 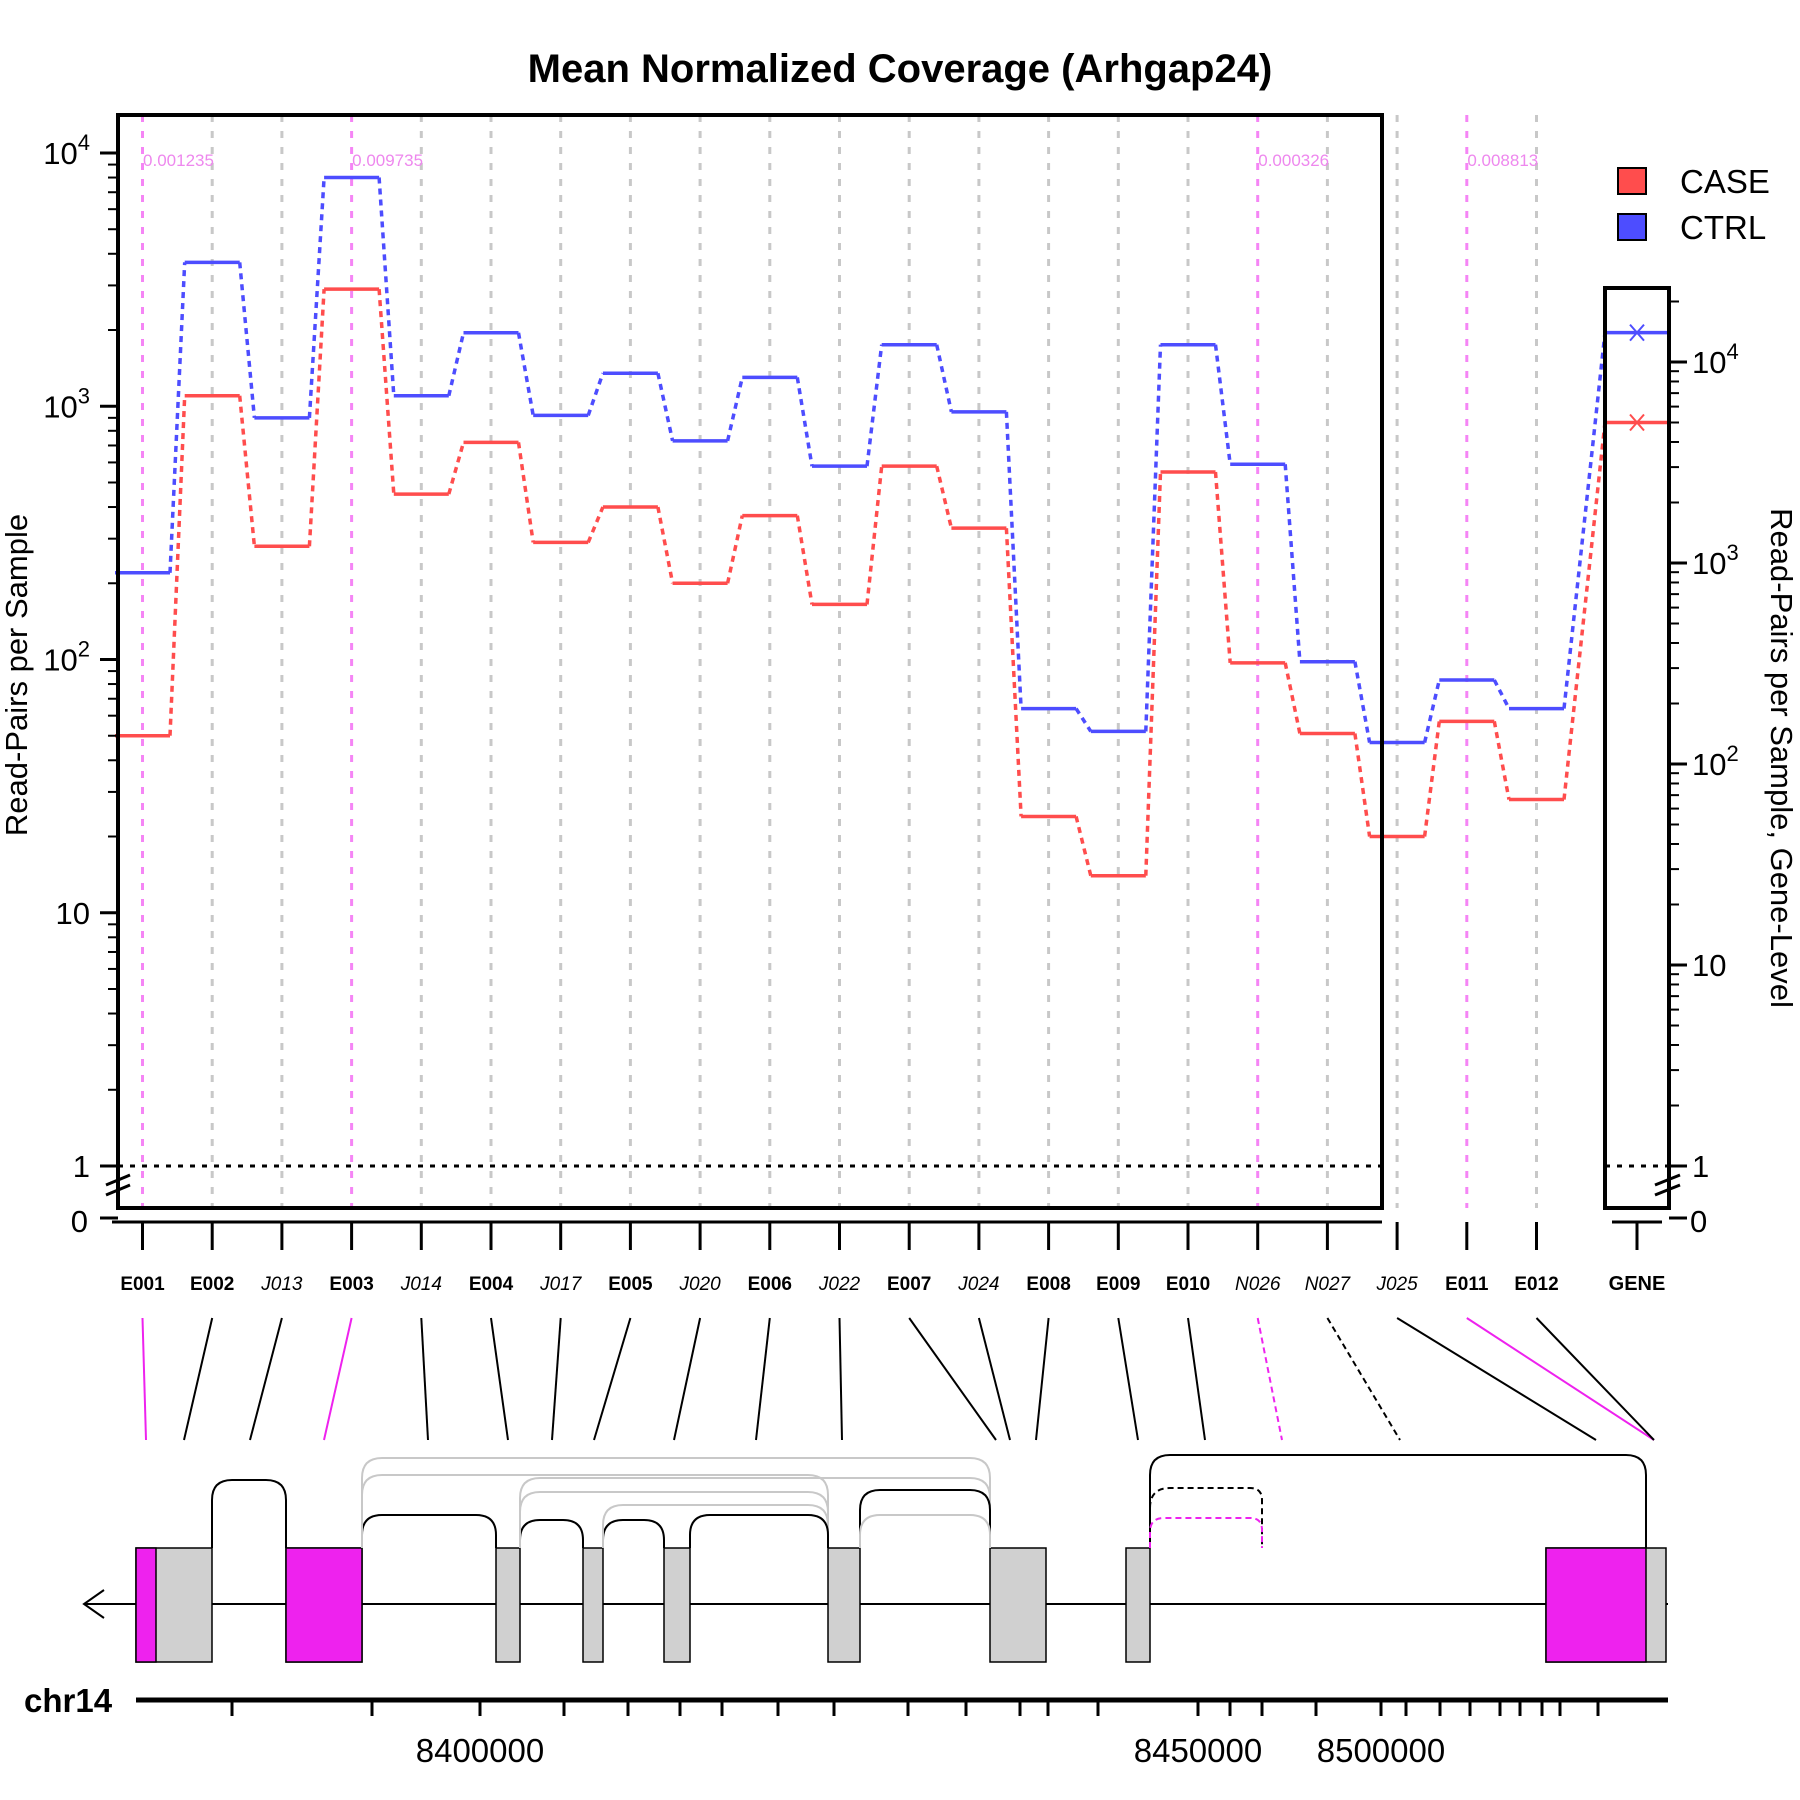 I want to click on y-tick-label: 10⁴, so click(x=66, y=150).